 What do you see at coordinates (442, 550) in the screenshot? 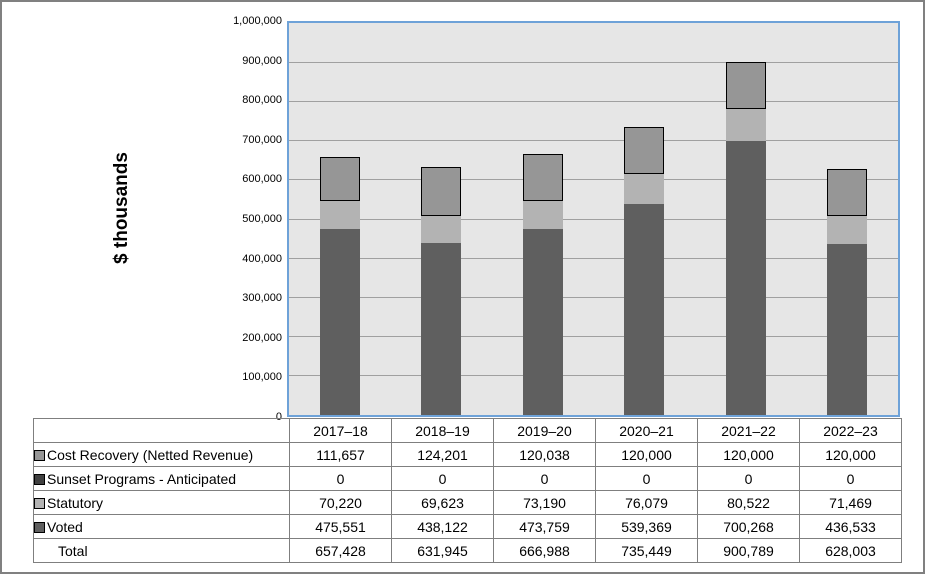
I see `value-cell: 631,945` at bounding box center [442, 550].